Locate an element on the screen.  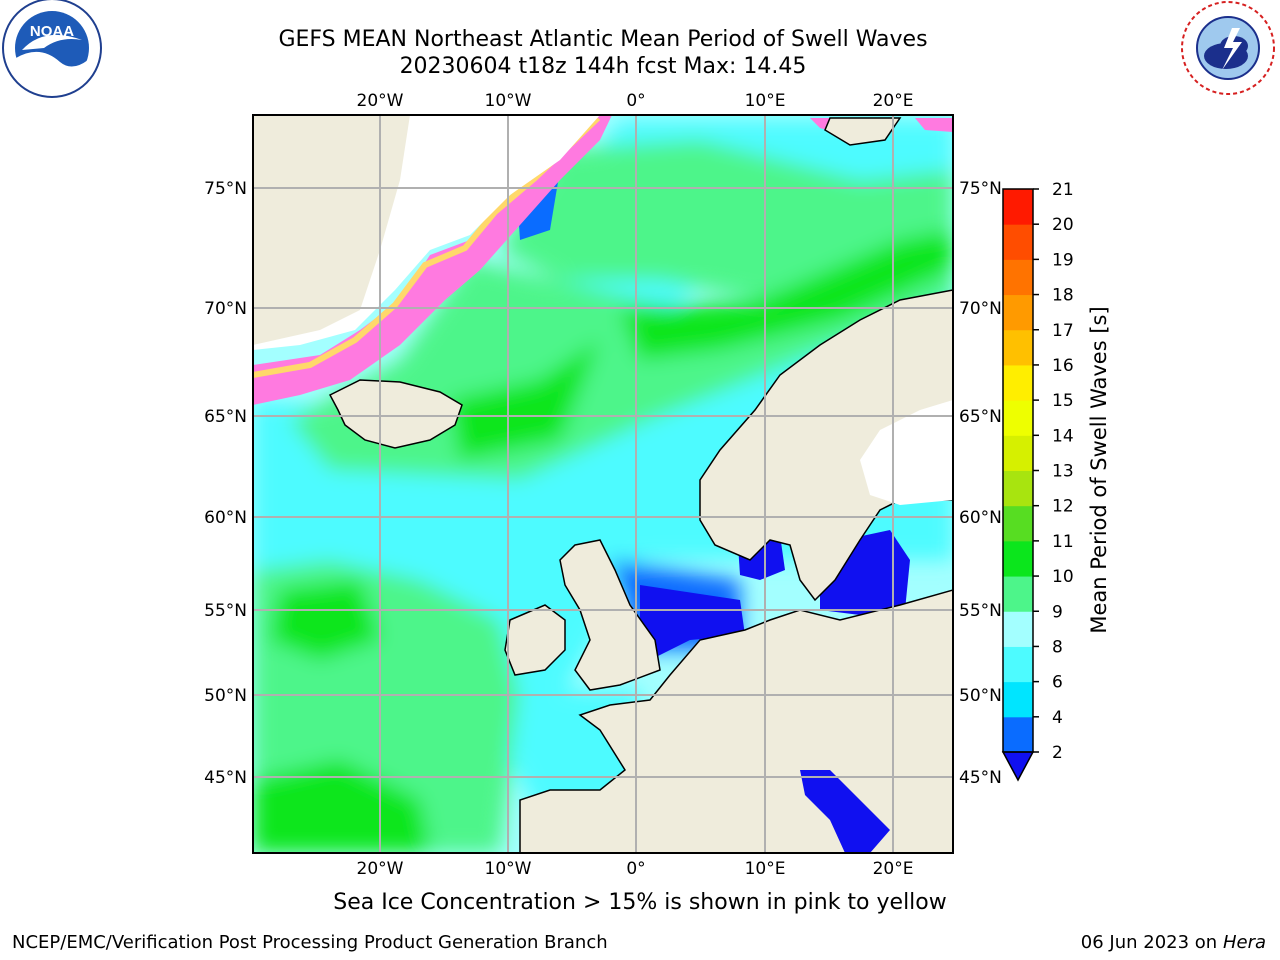
colorbar-extend is located at coordinates (1018, 766).